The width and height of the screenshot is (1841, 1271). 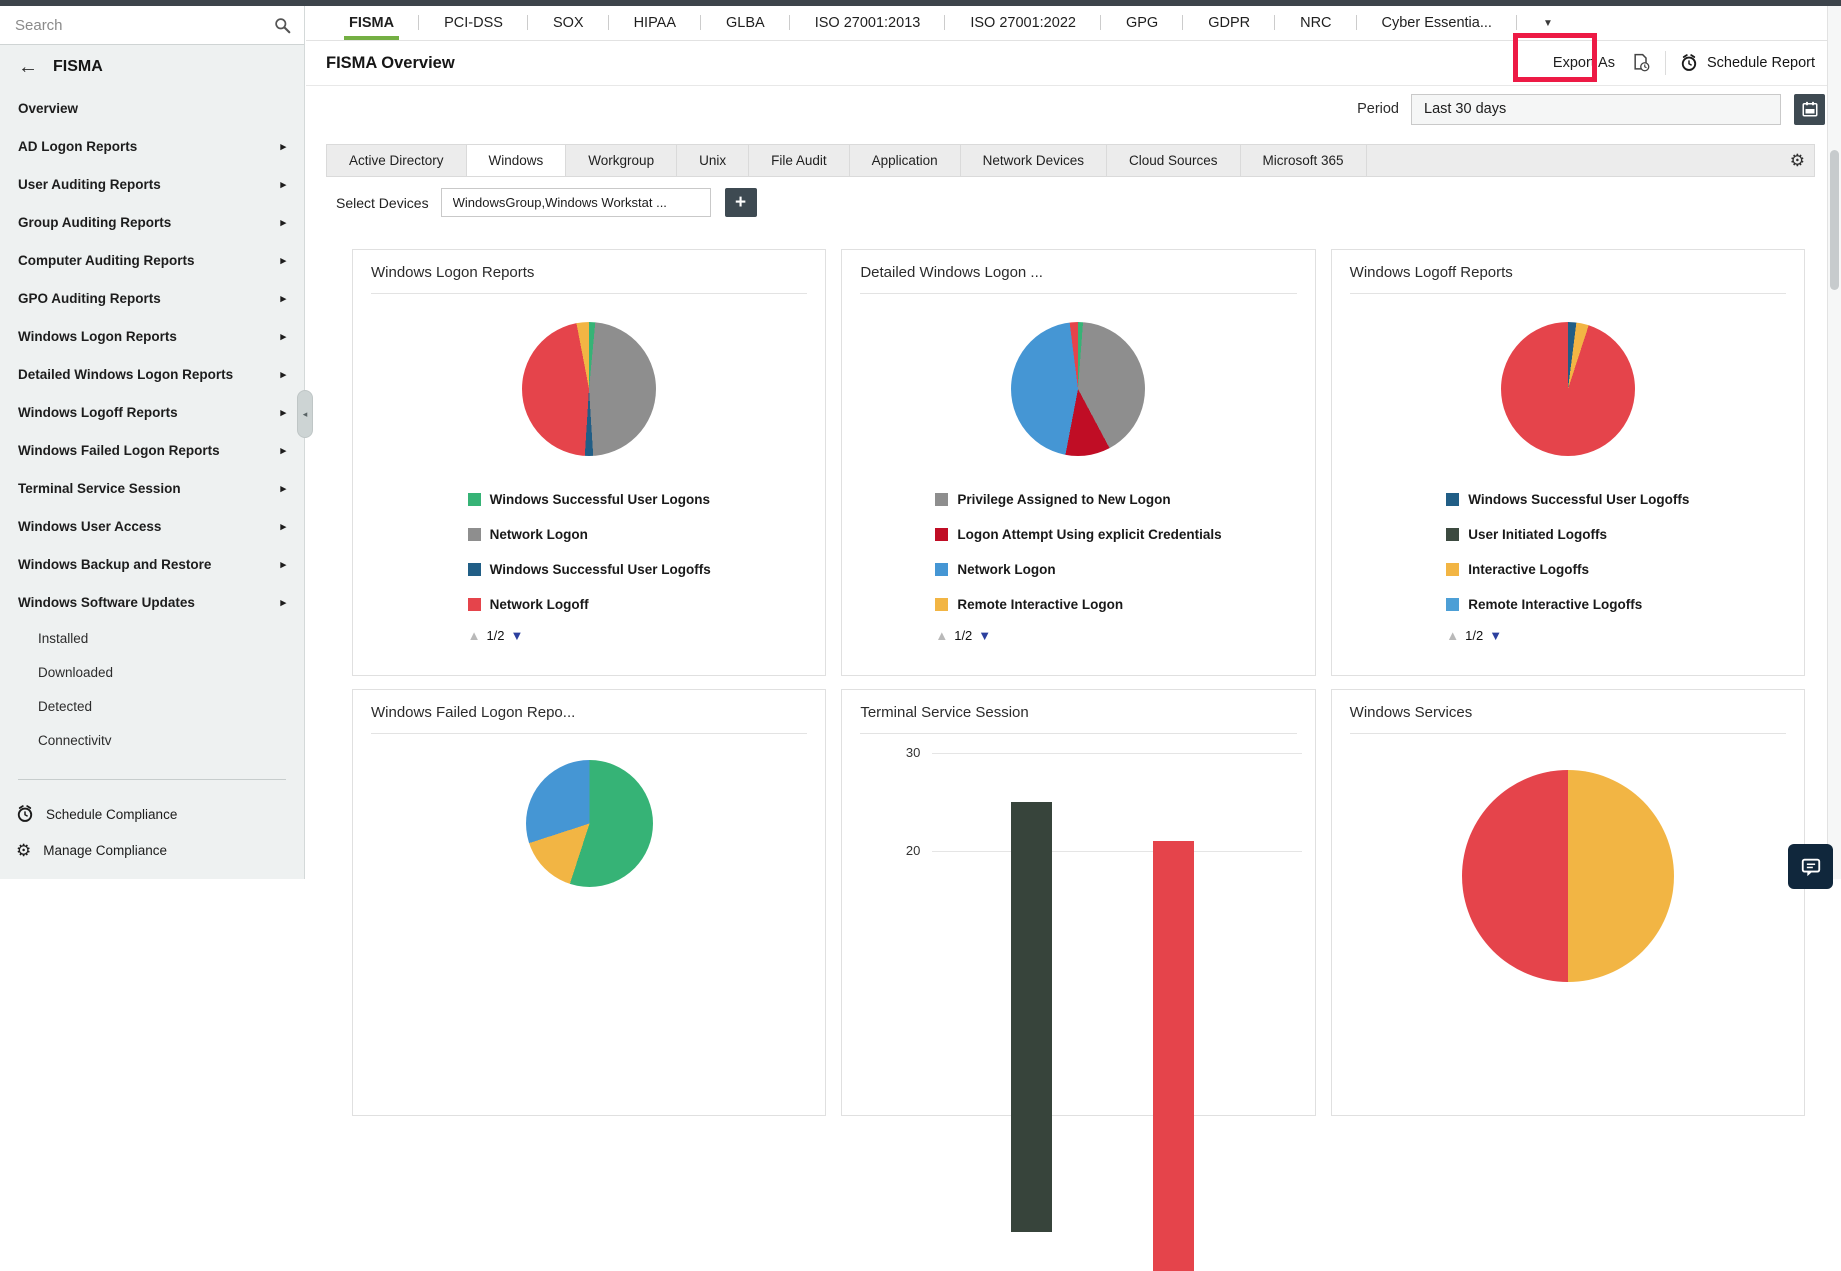 I want to click on manage-compliance-label: Manage Compliance, so click(x=105, y=850).